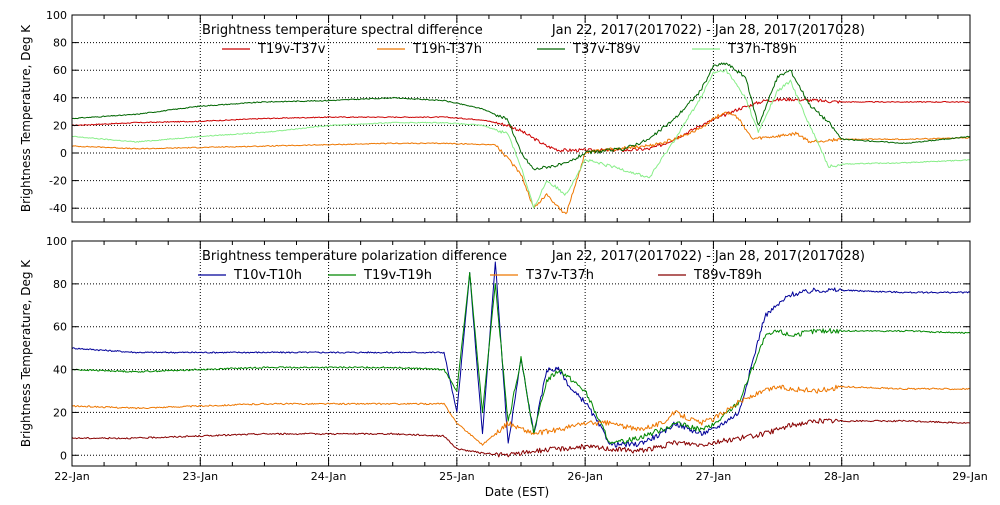 The image size is (1000, 505). I want to click on x-tick-label: 26-Jan, so click(585, 476).